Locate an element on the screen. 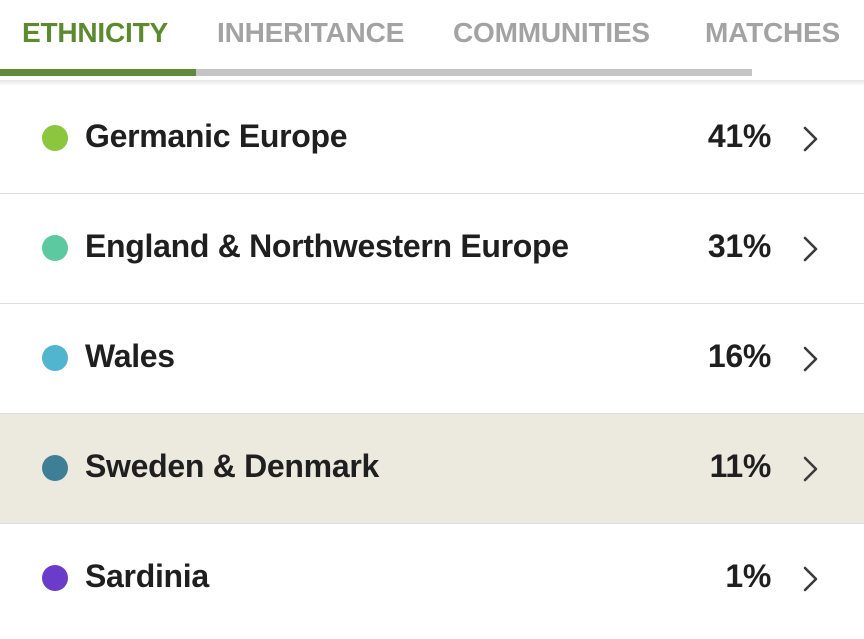 This screenshot has height=639, width=864. region-percent: 41% is located at coordinates (739, 136).